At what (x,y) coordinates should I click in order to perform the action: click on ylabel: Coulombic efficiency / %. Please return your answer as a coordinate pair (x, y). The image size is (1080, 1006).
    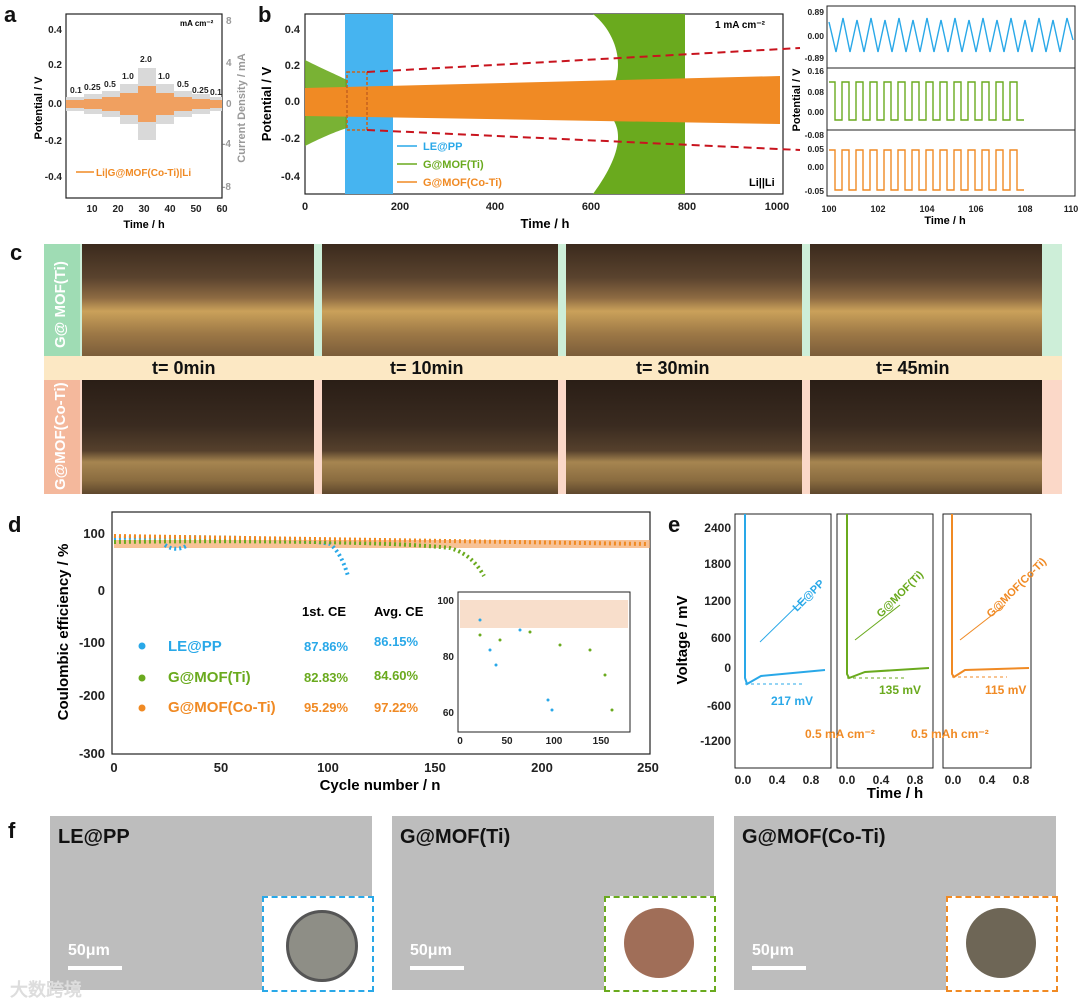
    Looking at the image, I should click on (63, 632).